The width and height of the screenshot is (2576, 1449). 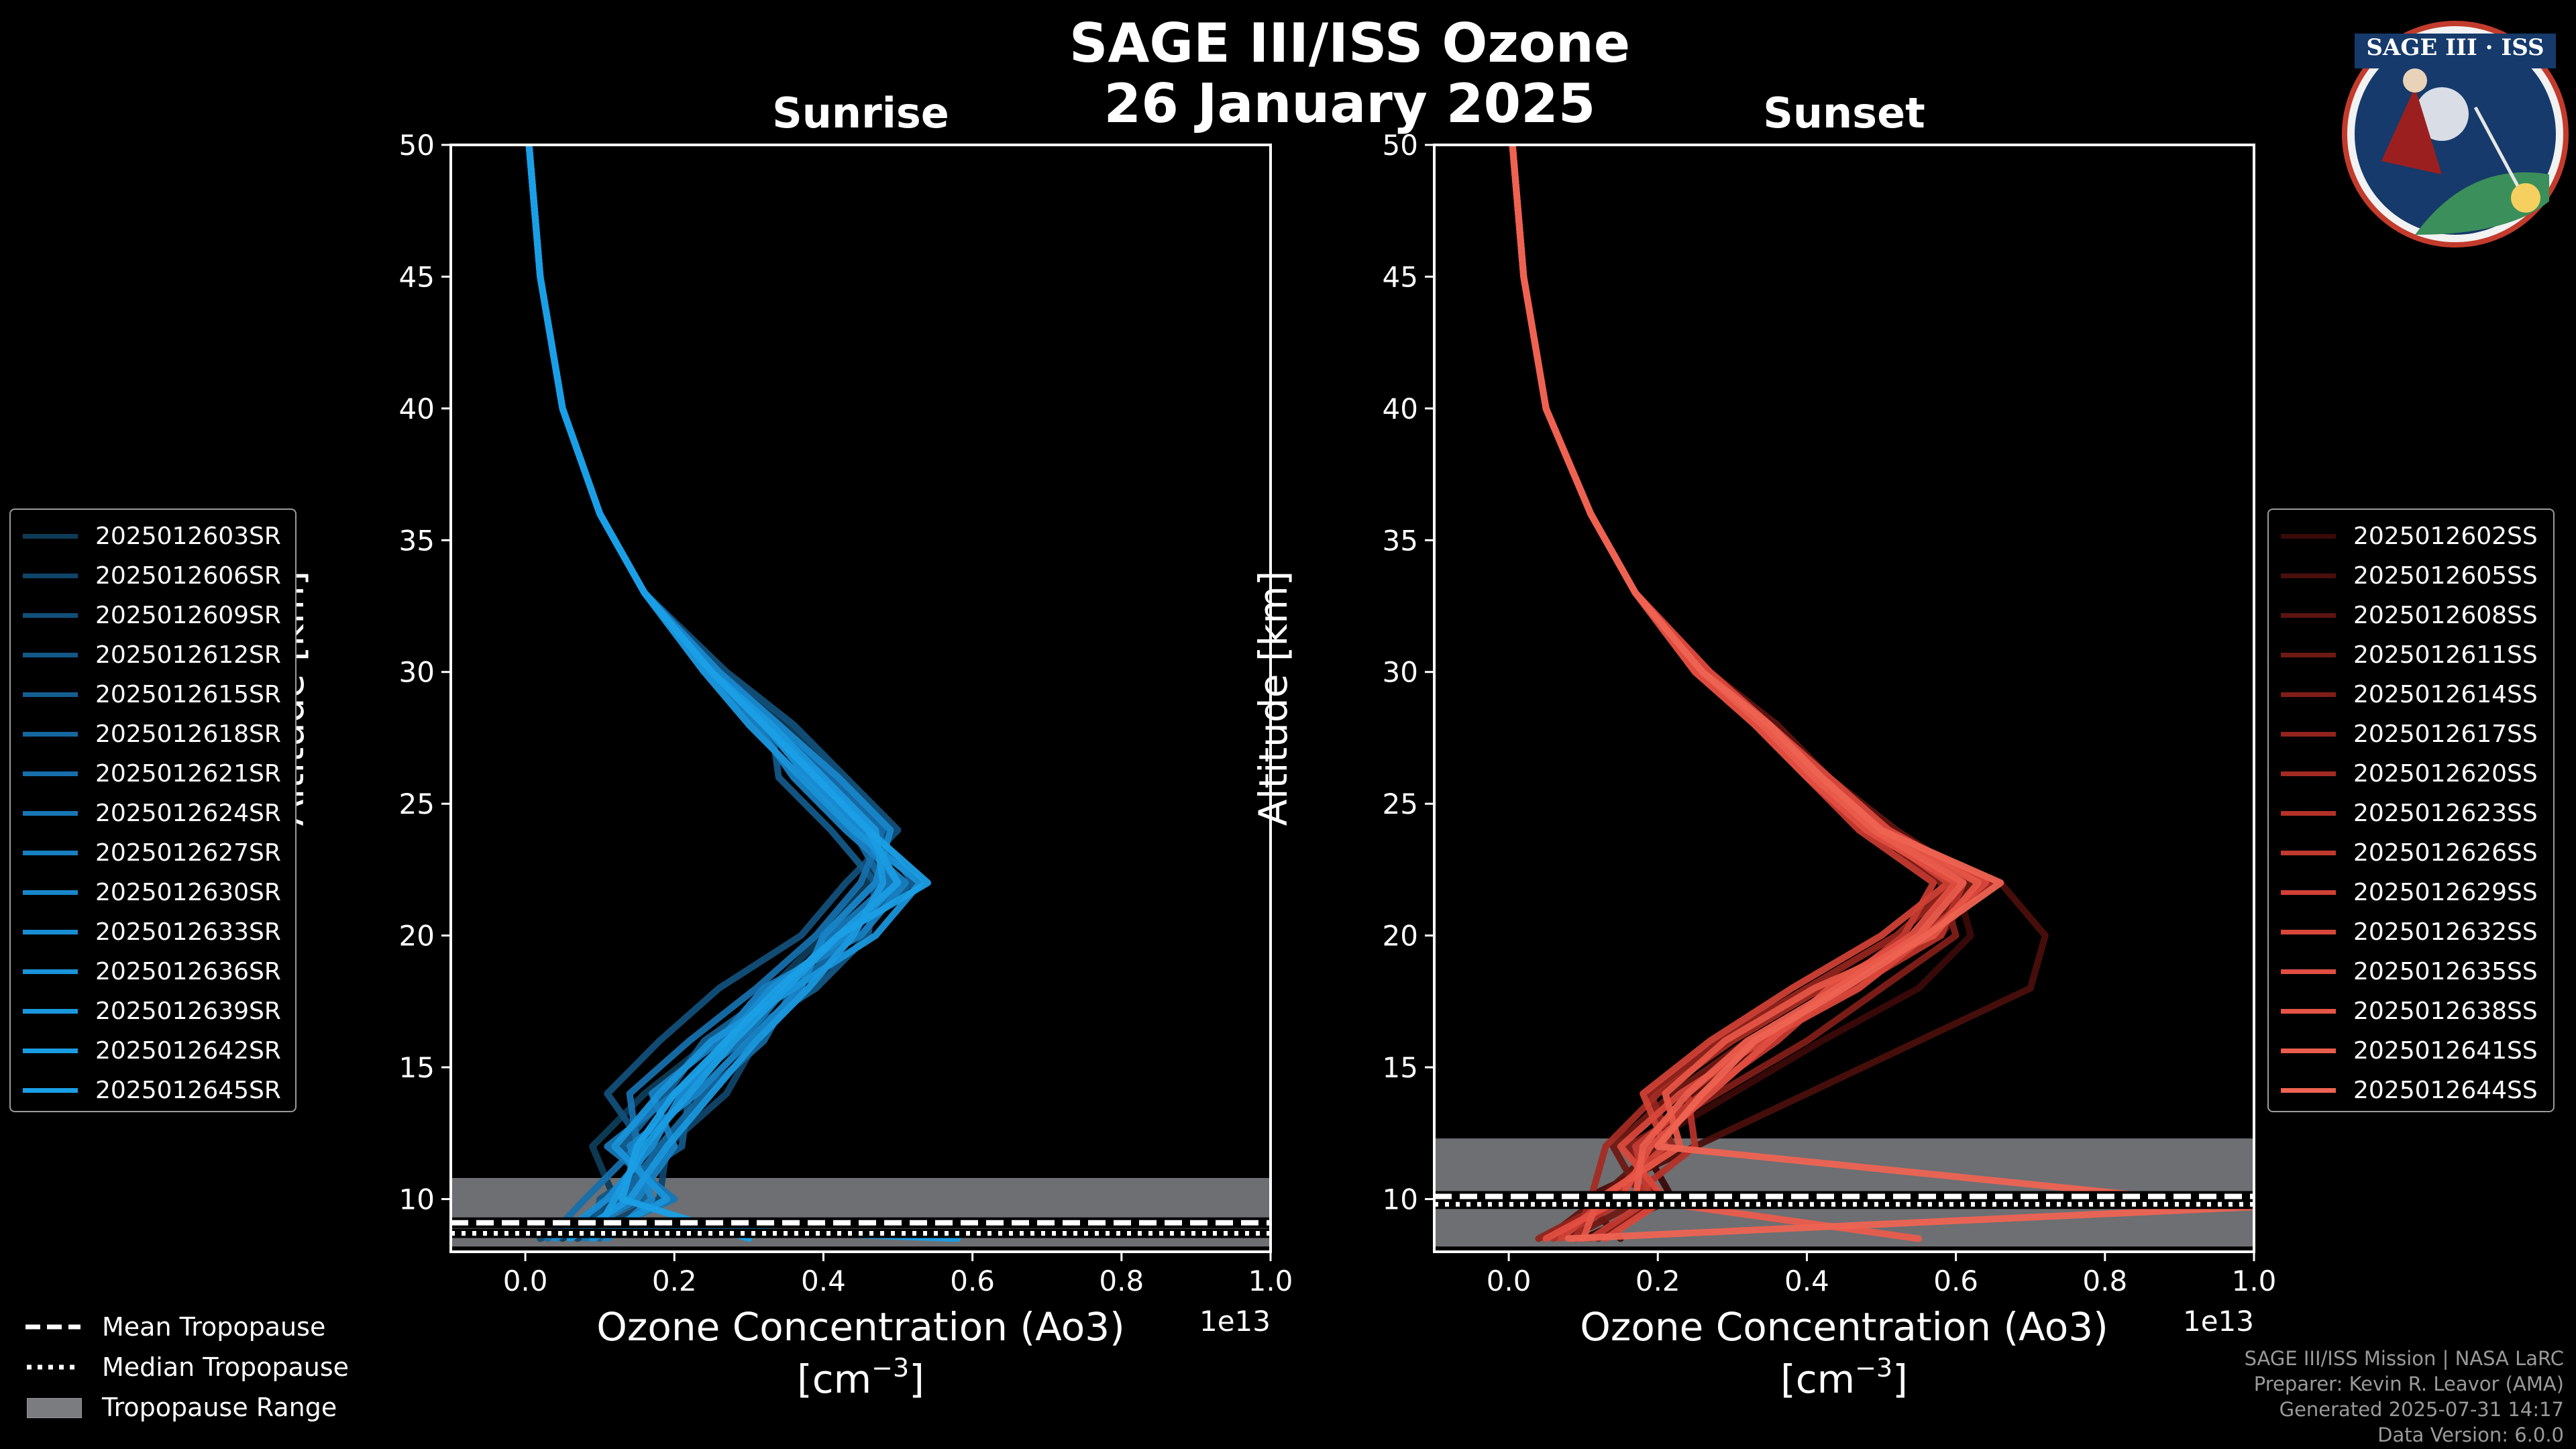 What do you see at coordinates (1400, 936) in the screenshot?
I see `sunset-y-tick-label: 20` at bounding box center [1400, 936].